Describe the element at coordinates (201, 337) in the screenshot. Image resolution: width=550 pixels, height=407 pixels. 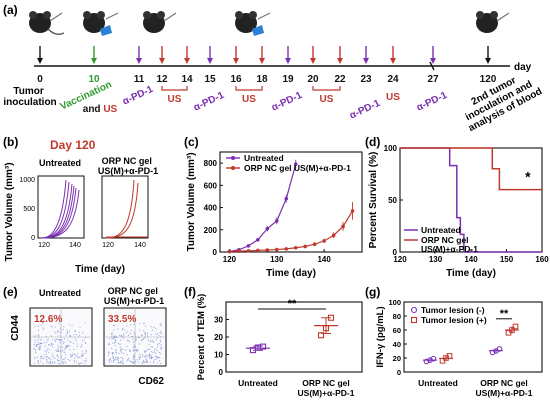
I see `y-axis-label: Percent of TEM (%)` at that location.